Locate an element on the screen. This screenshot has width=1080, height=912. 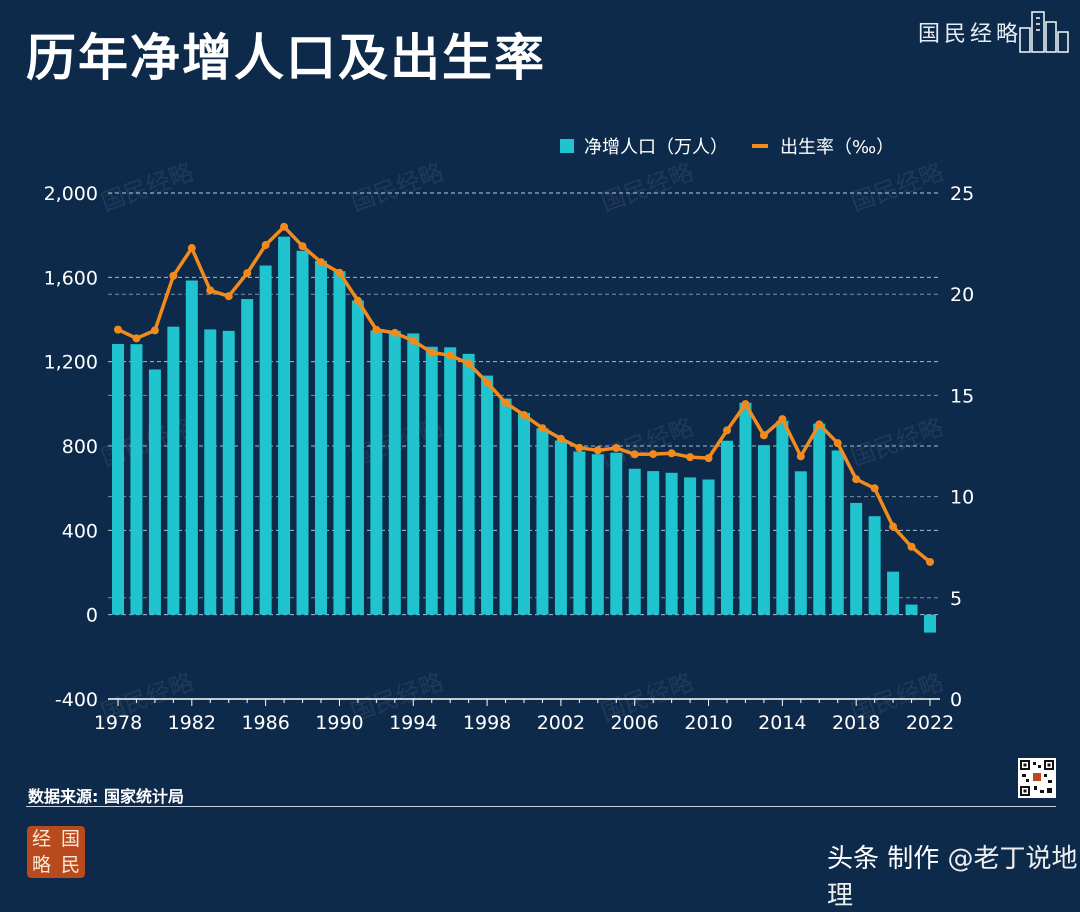
y-left-tick-label: 2,000 is located at coordinates (71, 194).